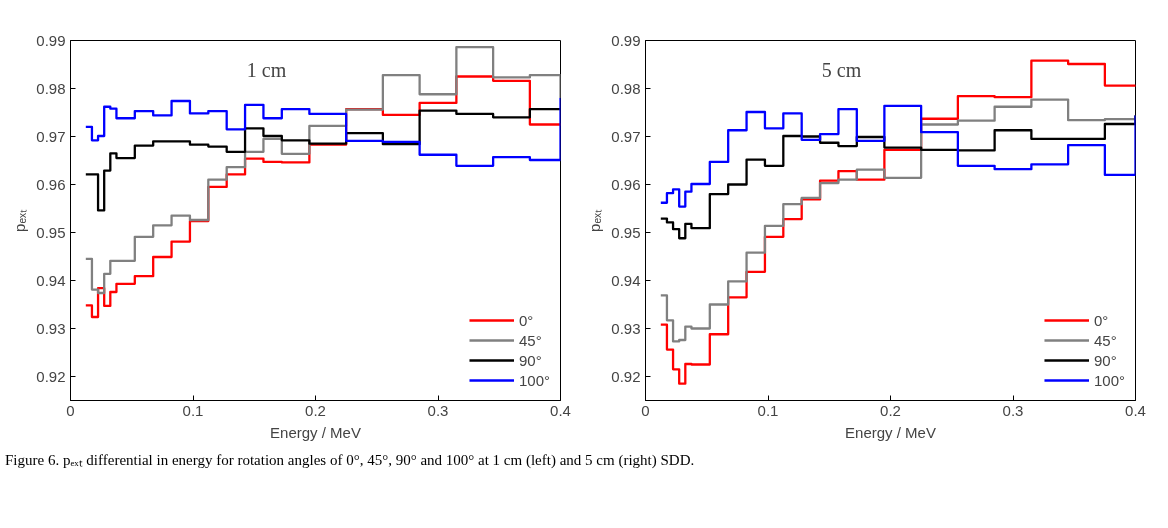 The image size is (1168, 528). I want to click on annotation: 5 cm, so click(841, 69).